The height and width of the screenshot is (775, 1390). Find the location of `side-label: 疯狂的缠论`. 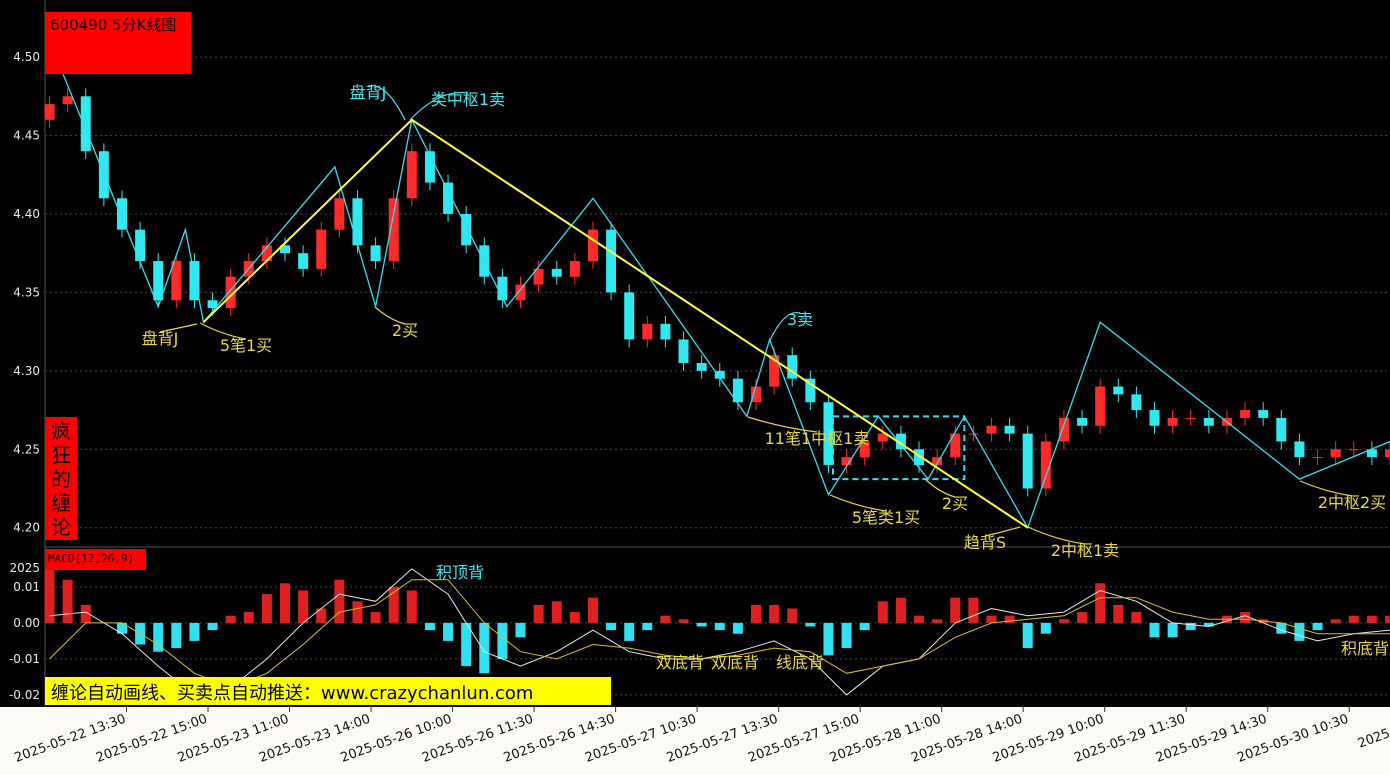

side-label: 疯狂的缠论 is located at coordinates (61, 478).